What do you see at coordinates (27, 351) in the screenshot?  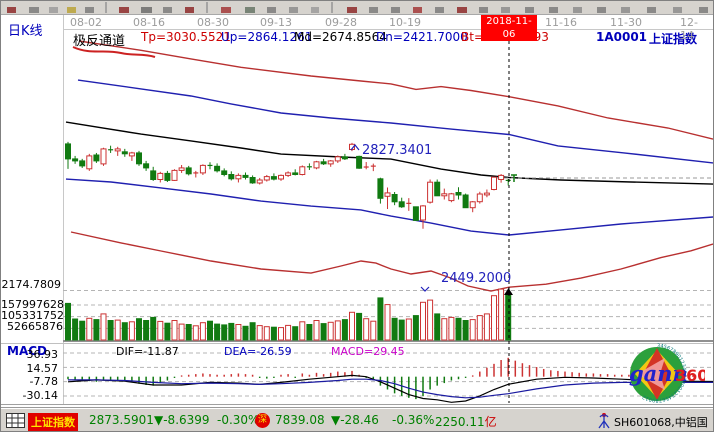 I see `macd-pane-title: MACD` at bounding box center [27, 351].